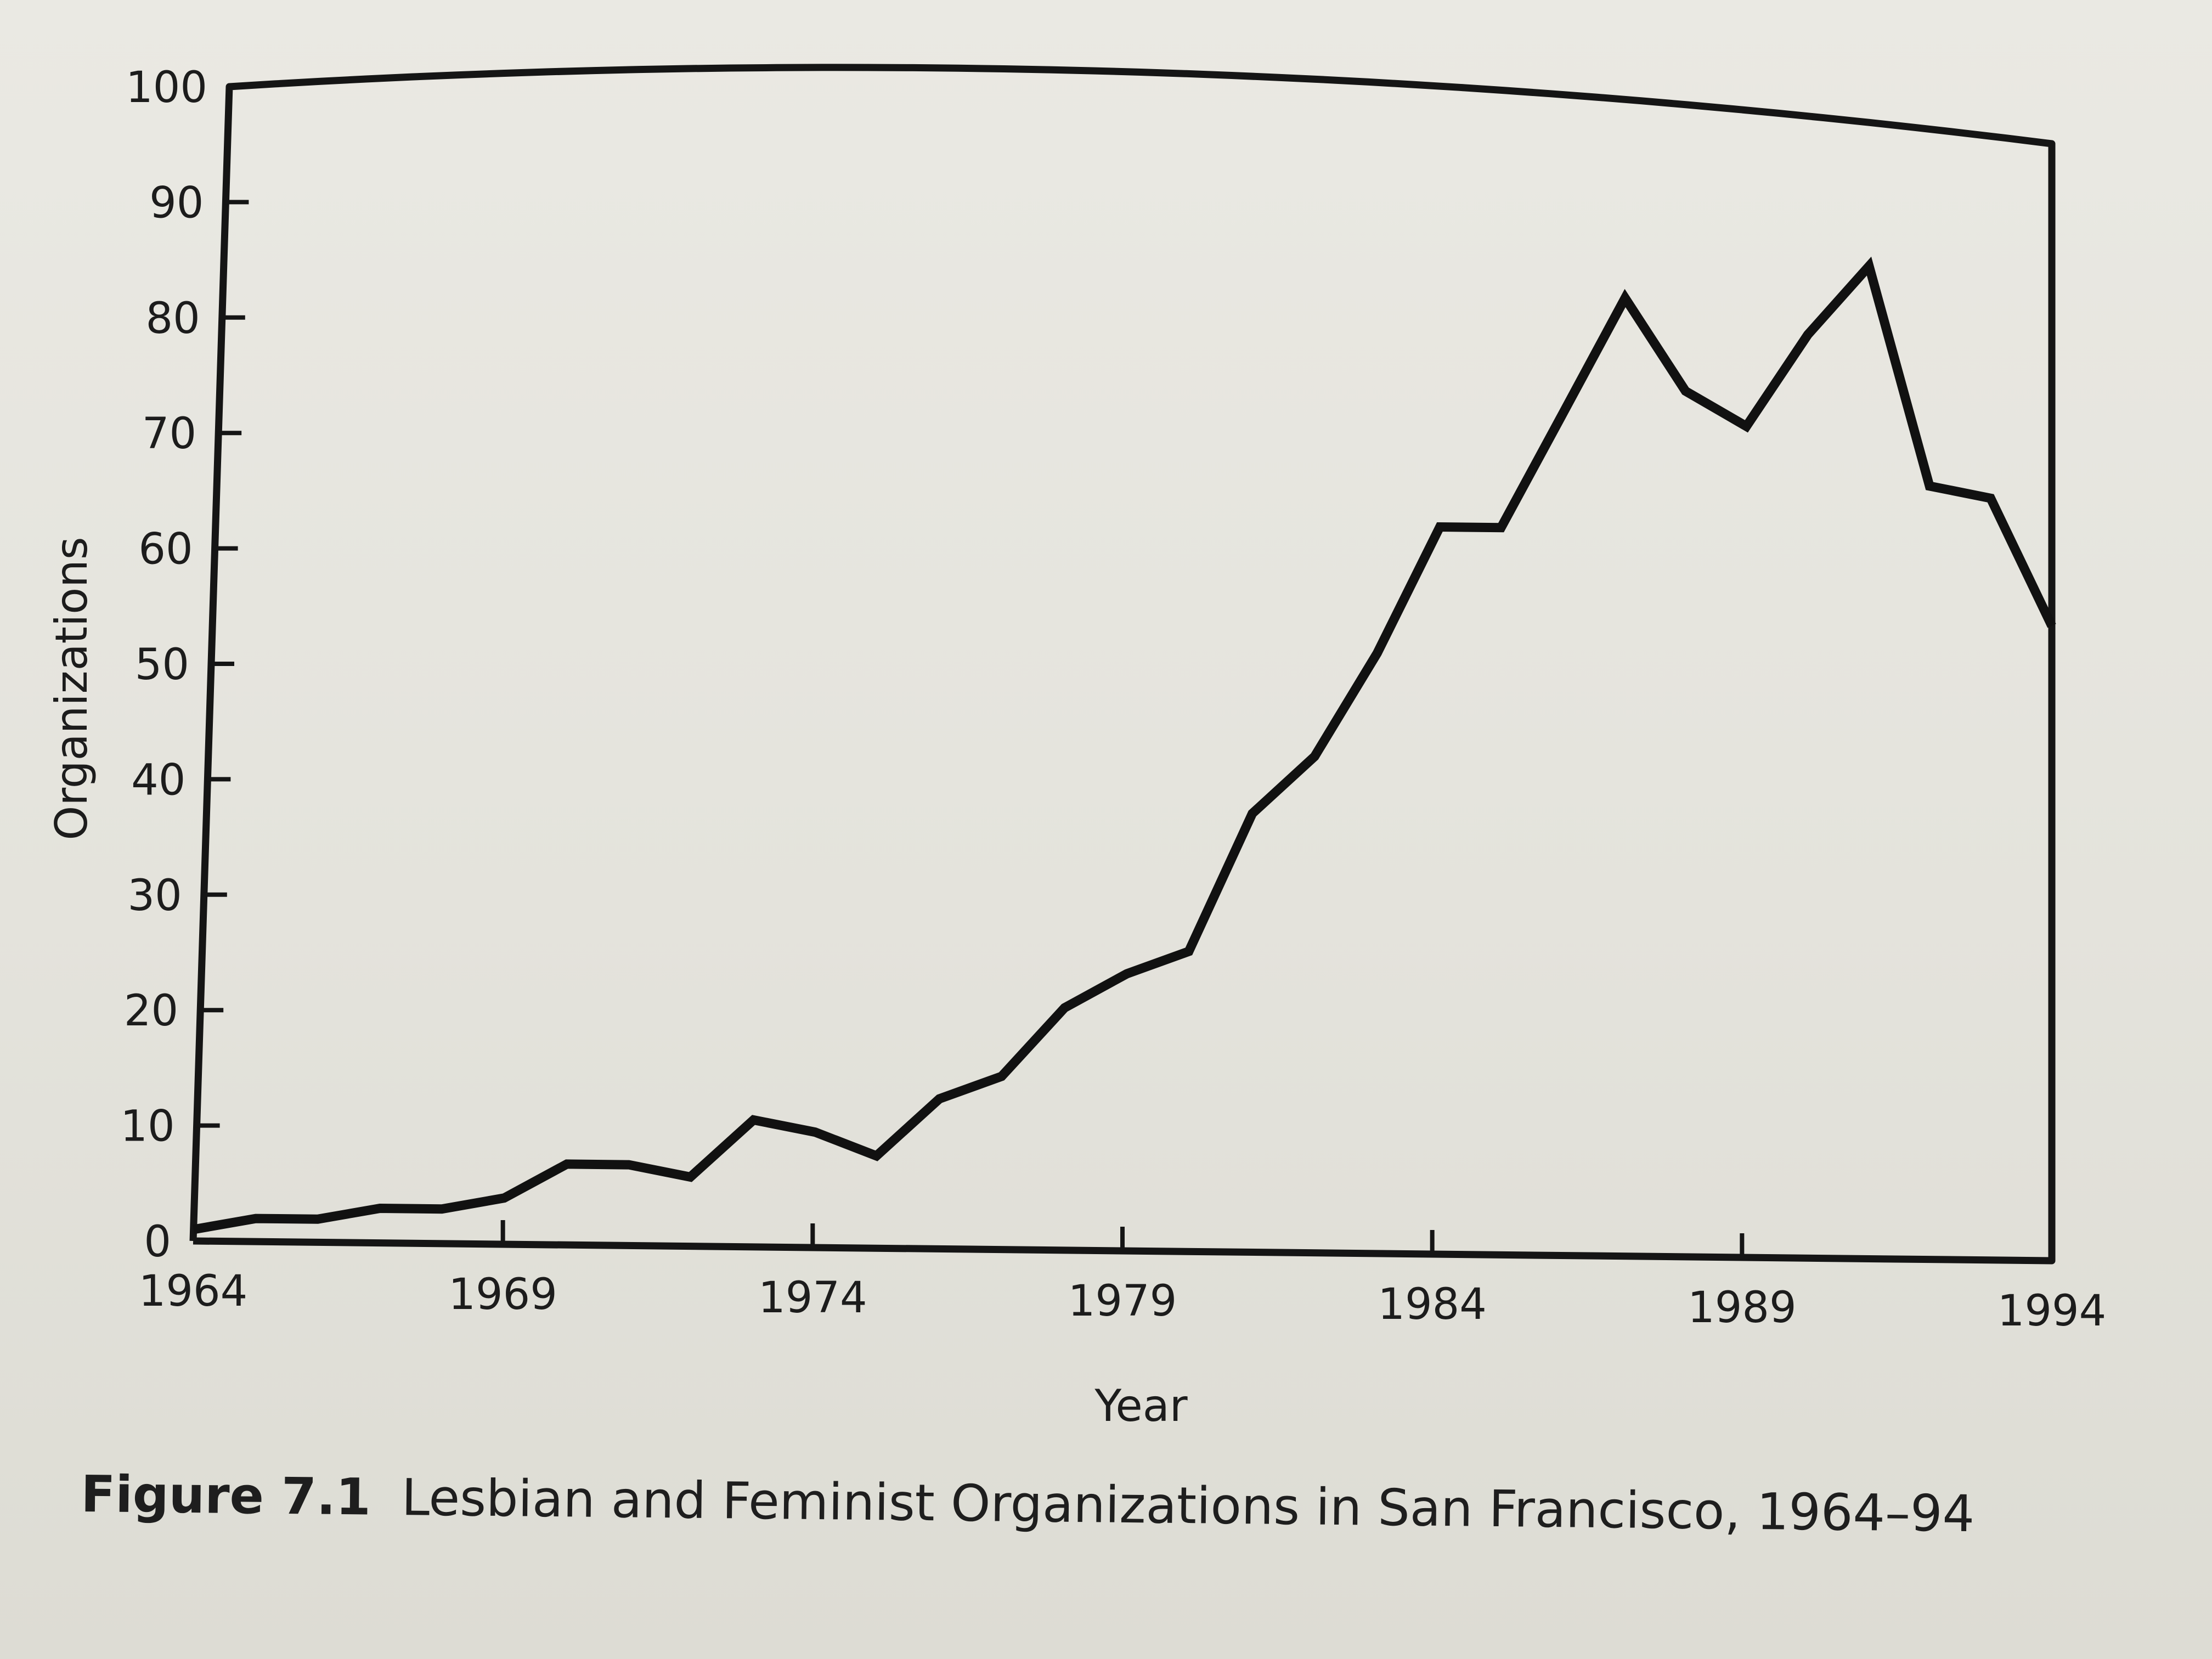  I want to click on x-tick-label: 1989, so click(1743, 1308).